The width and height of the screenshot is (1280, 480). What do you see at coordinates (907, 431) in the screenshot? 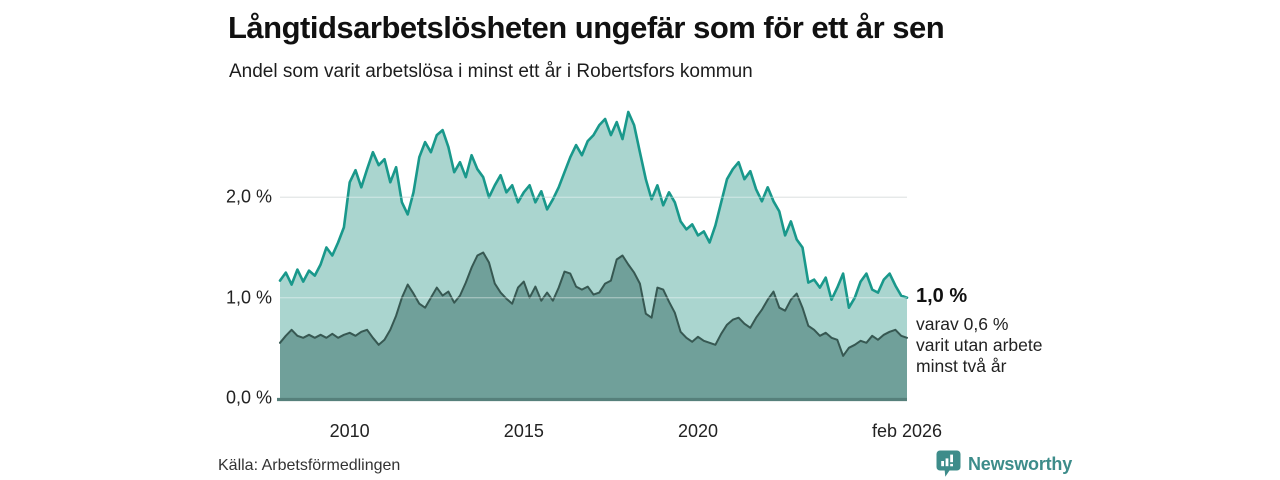
I see `x-tick-label: feb 2026` at bounding box center [907, 431].